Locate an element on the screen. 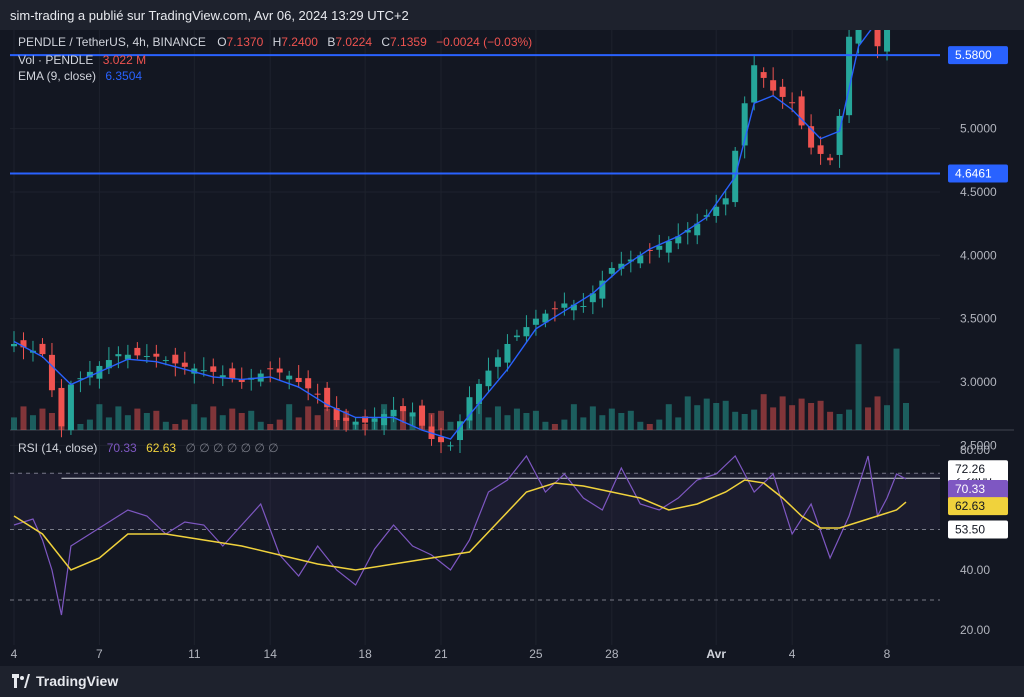  price-tick-label: 5.0000 is located at coordinates (978, 129).